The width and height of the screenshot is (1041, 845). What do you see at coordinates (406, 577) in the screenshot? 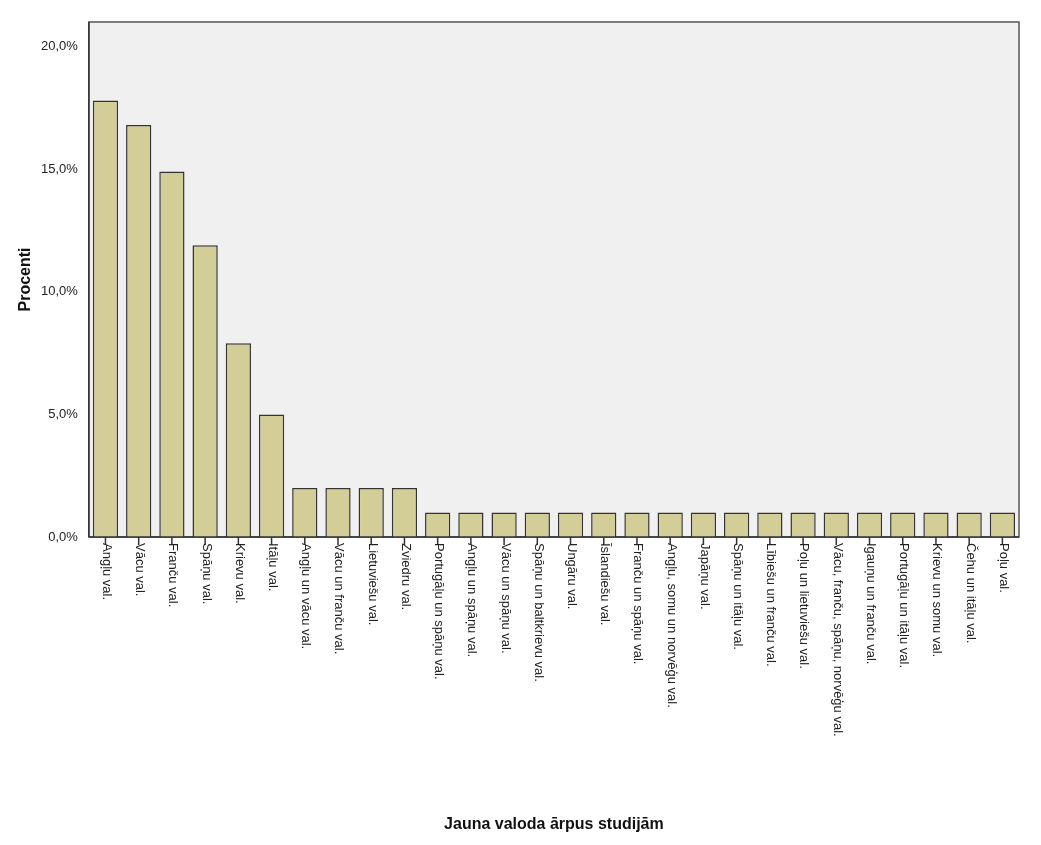
I see `x-tick-label: Zviedru val.` at bounding box center [406, 577].